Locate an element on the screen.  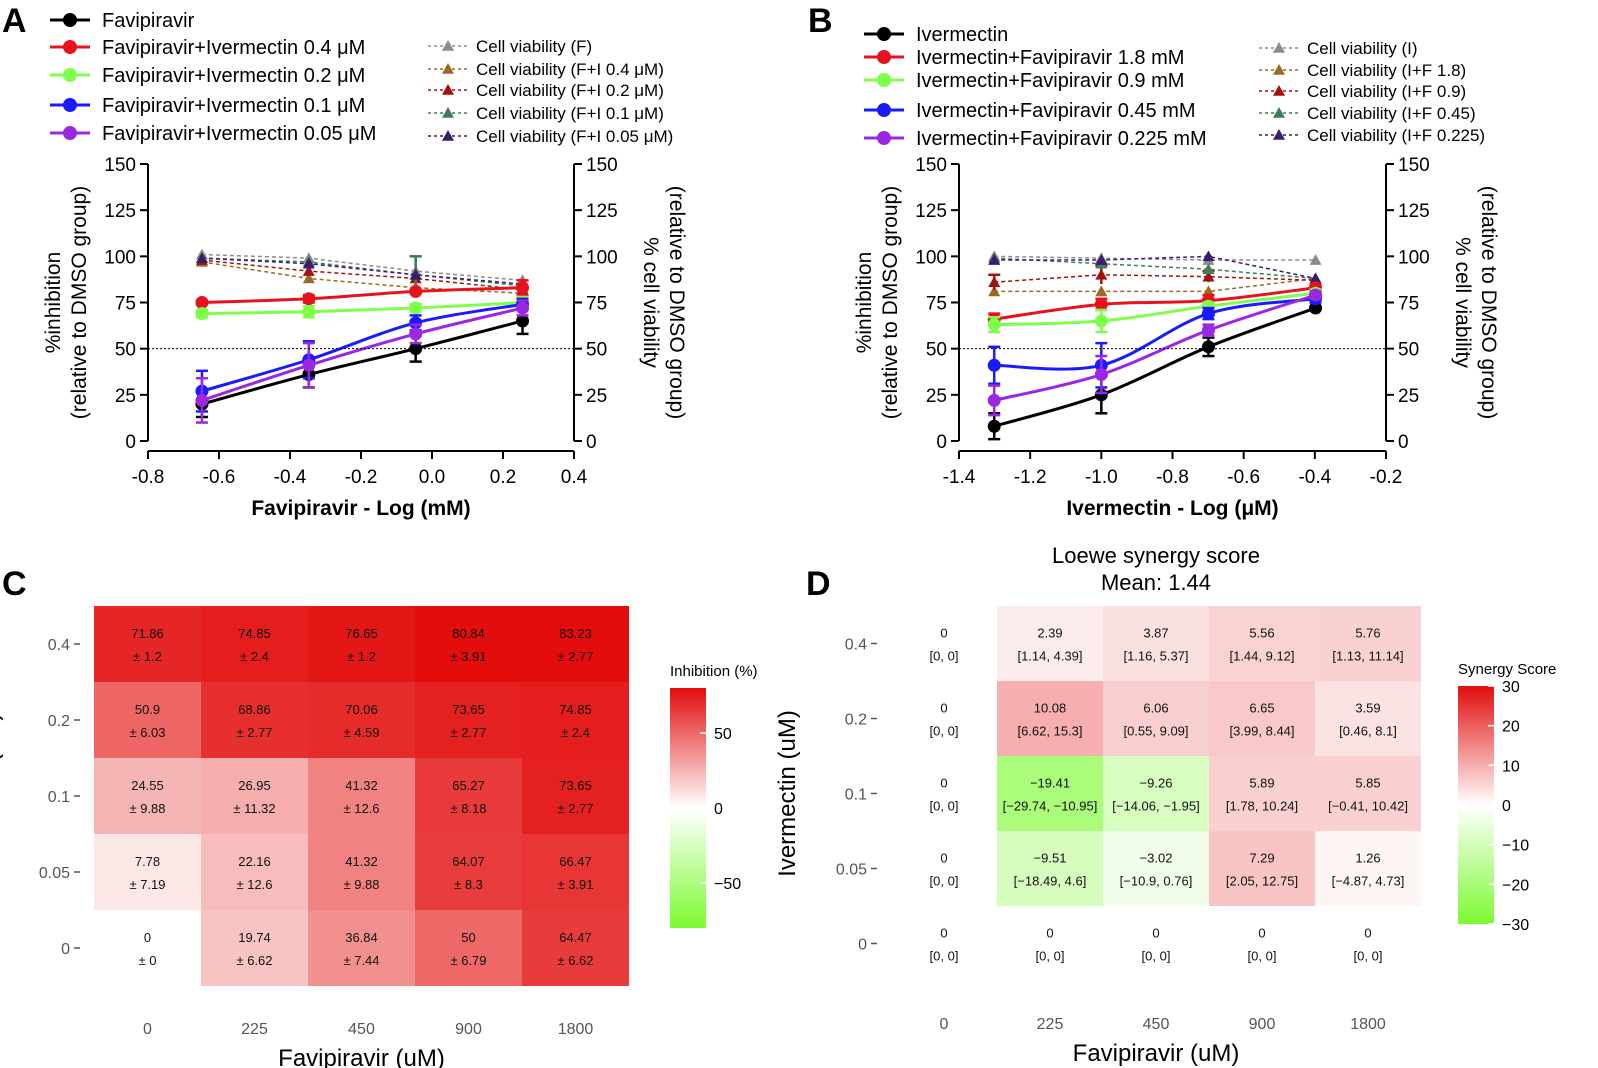
y-tick-label-right: 25 is located at coordinates (1408, 396).